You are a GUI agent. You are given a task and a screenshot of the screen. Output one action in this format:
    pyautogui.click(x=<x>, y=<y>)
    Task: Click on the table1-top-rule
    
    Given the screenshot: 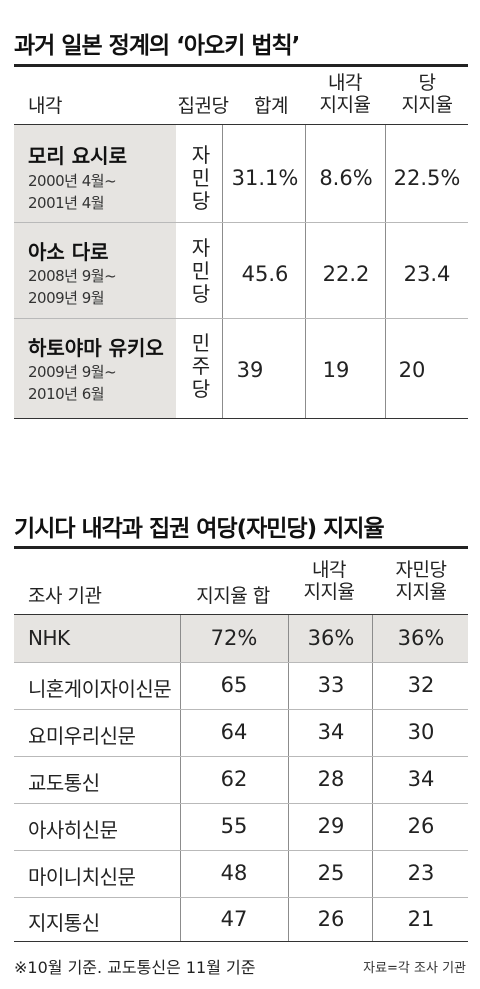 What is the action you would take?
    pyautogui.click(x=241, y=65)
    